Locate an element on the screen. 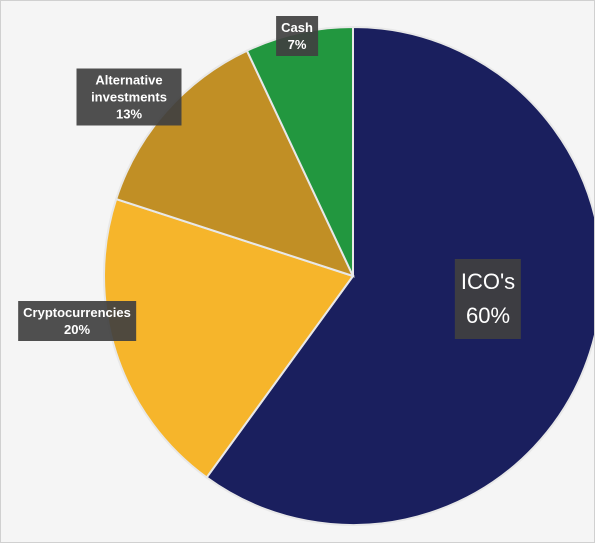  slice-name: ICO's is located at coordinates (488, 281).